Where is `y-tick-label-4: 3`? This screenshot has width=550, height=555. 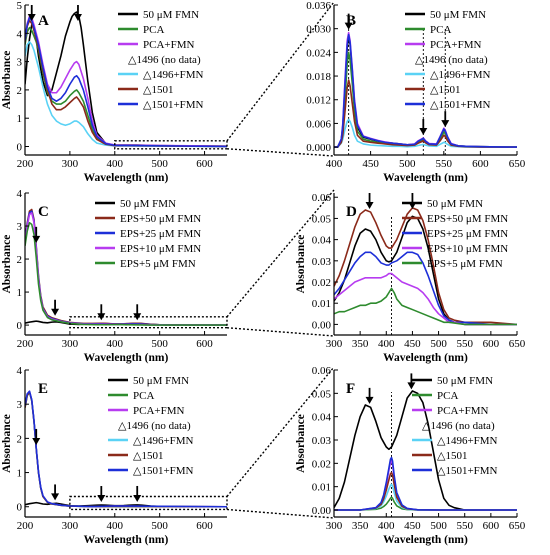
y-tick-label-4: 3 is located at coordinates (20, 405).